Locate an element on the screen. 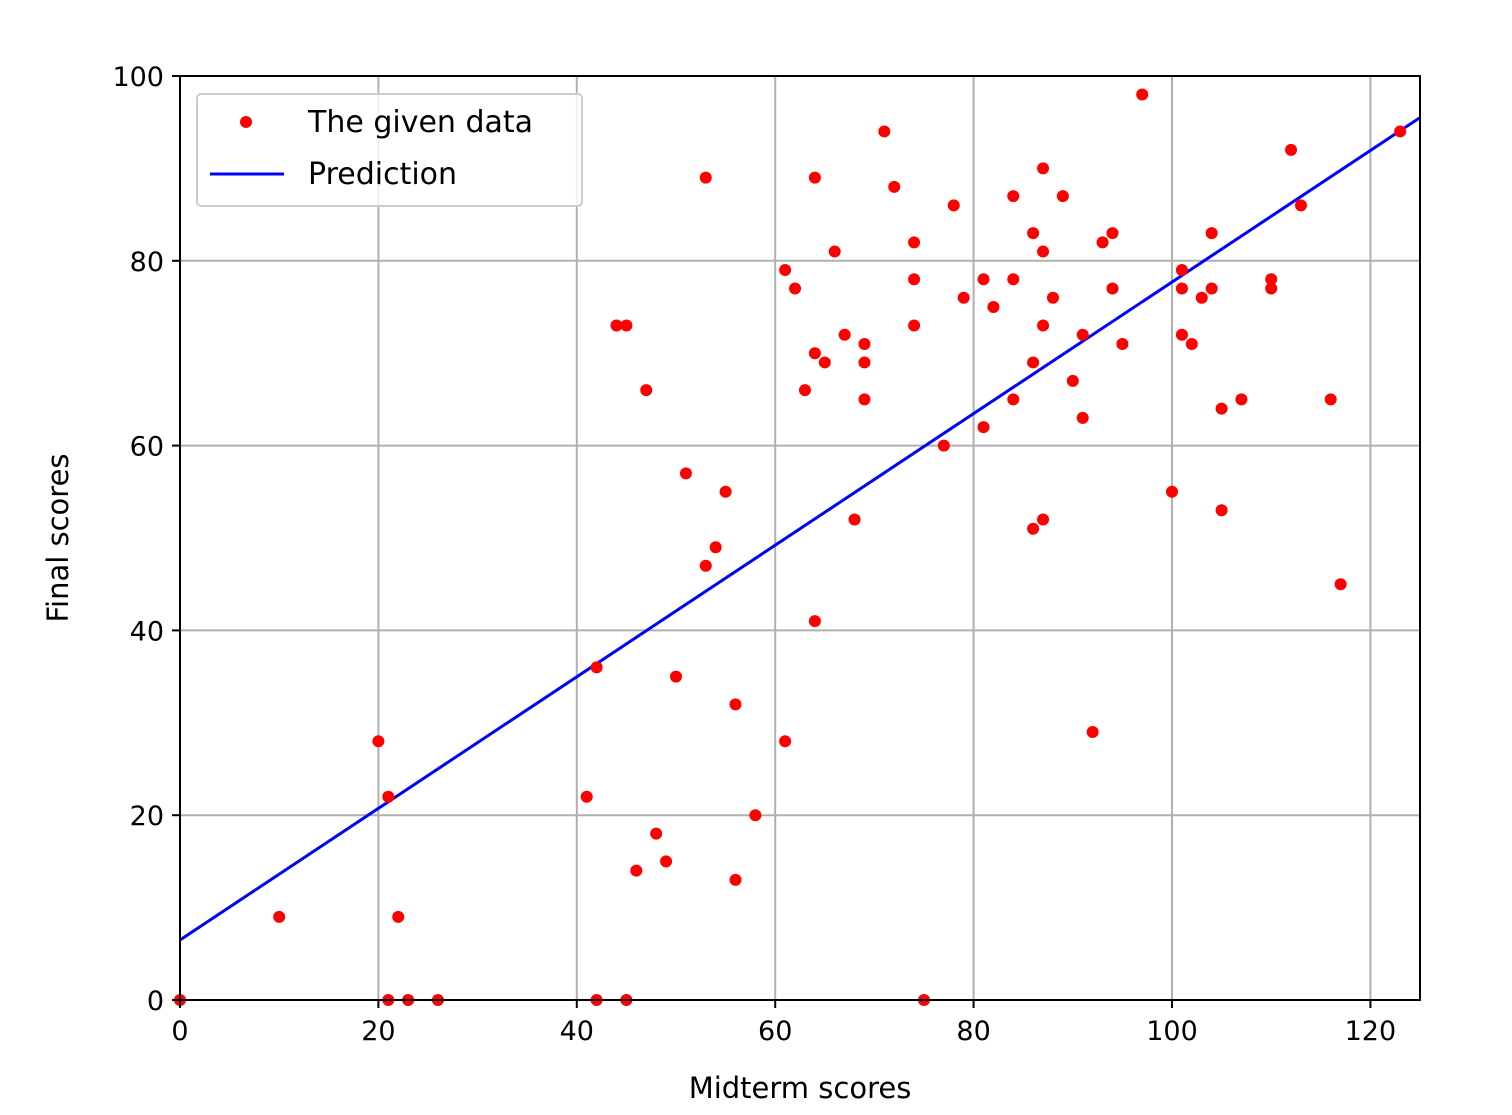 This screenshot has height=1115, width=1512. x-tick-label: 120 is located at coordinates (1371, 1031).